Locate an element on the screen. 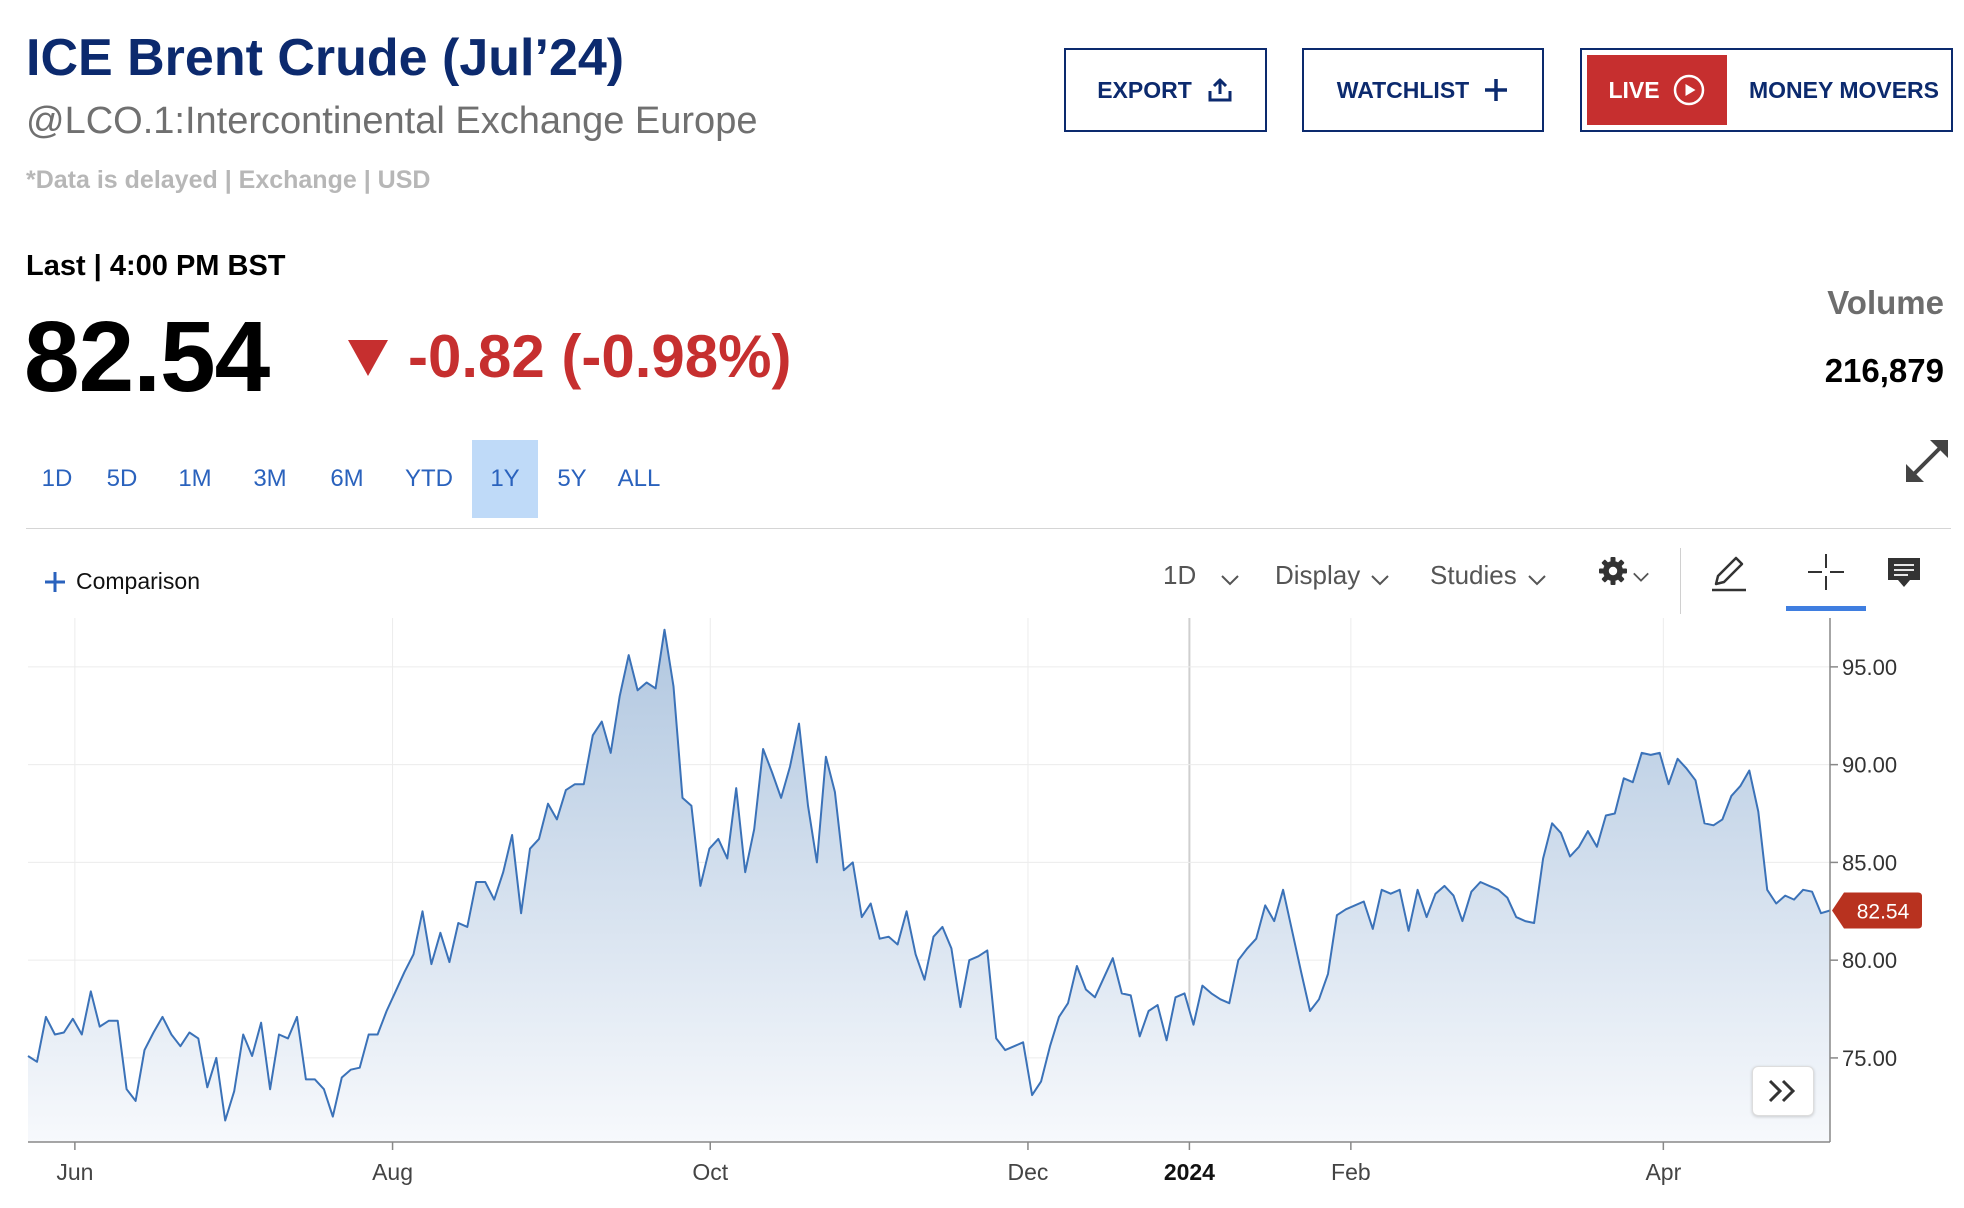 Image resolution: width=1964 pixels, height=1208 pixels. watchlist-label: WATCHLIST is located at coordinates (1403, 89).